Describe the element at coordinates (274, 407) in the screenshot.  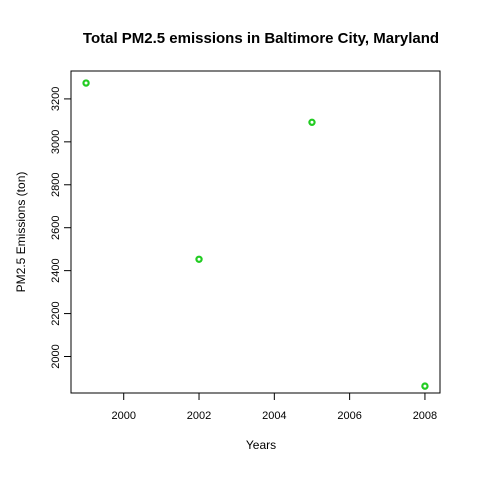
I see `x-axis: 2000 2002 2004 2006 2008` at that location.